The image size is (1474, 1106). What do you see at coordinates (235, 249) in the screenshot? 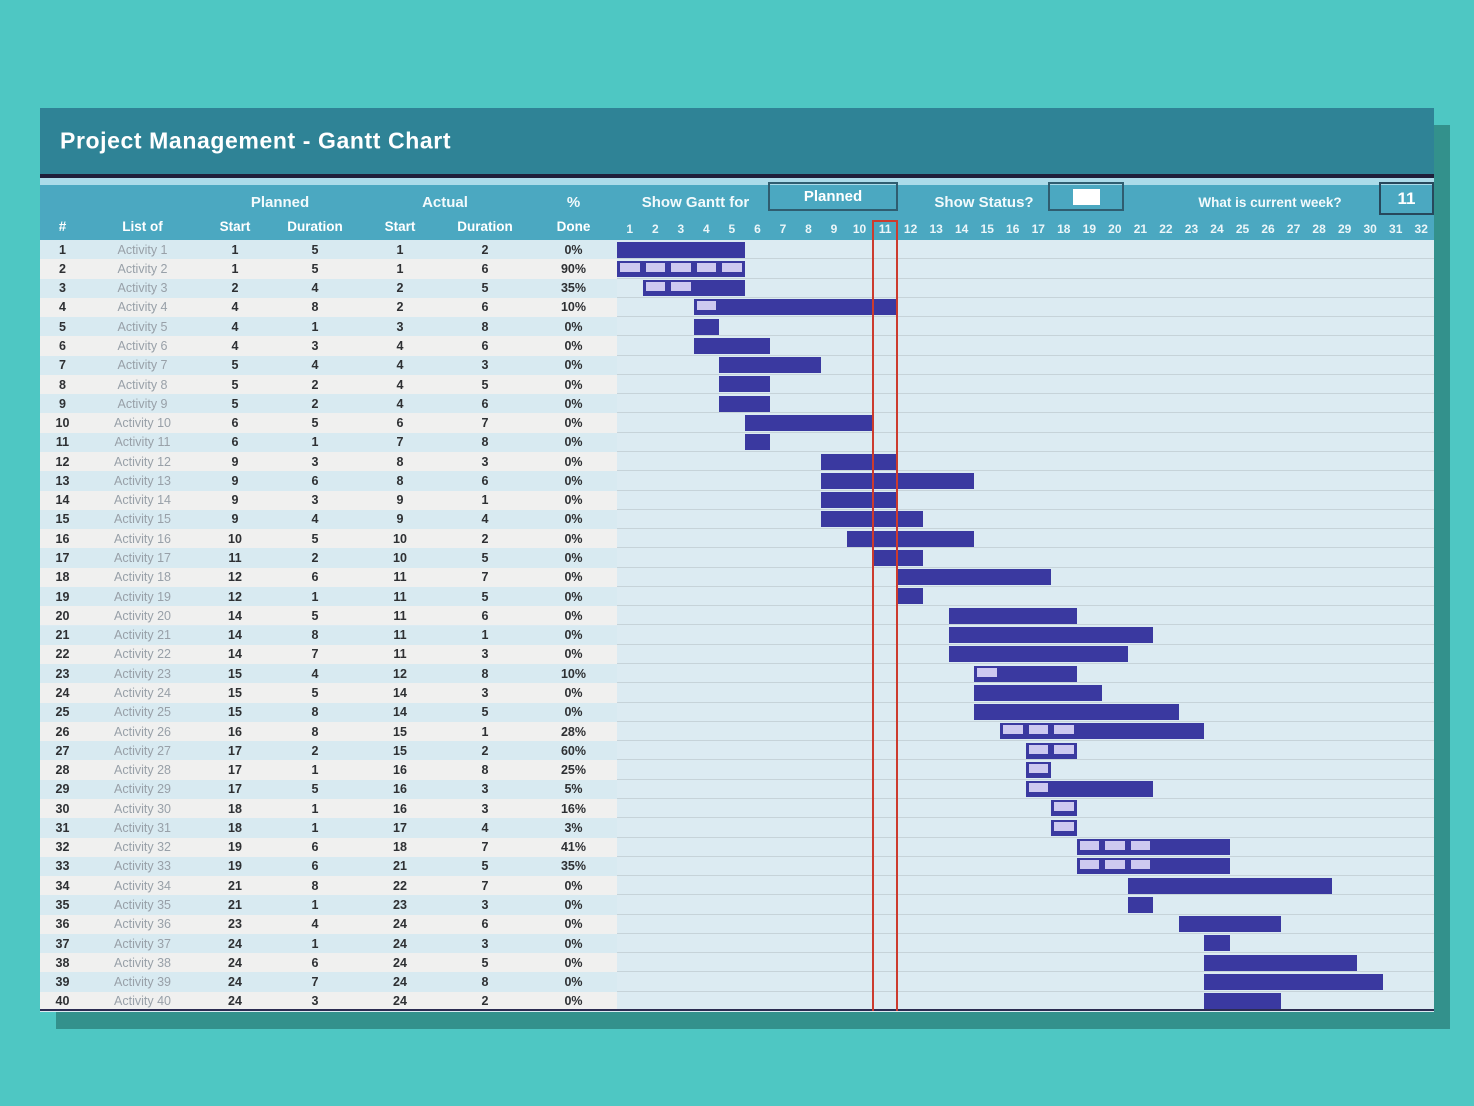
I see `planned-start-cell: 1` at bounding box center [235, 249].